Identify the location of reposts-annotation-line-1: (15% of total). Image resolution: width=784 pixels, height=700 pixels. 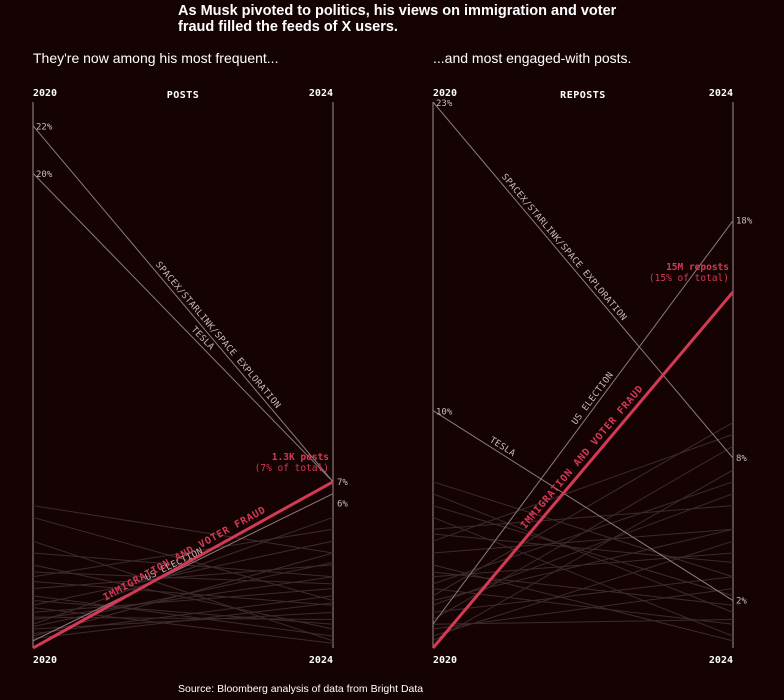
(689, 278).